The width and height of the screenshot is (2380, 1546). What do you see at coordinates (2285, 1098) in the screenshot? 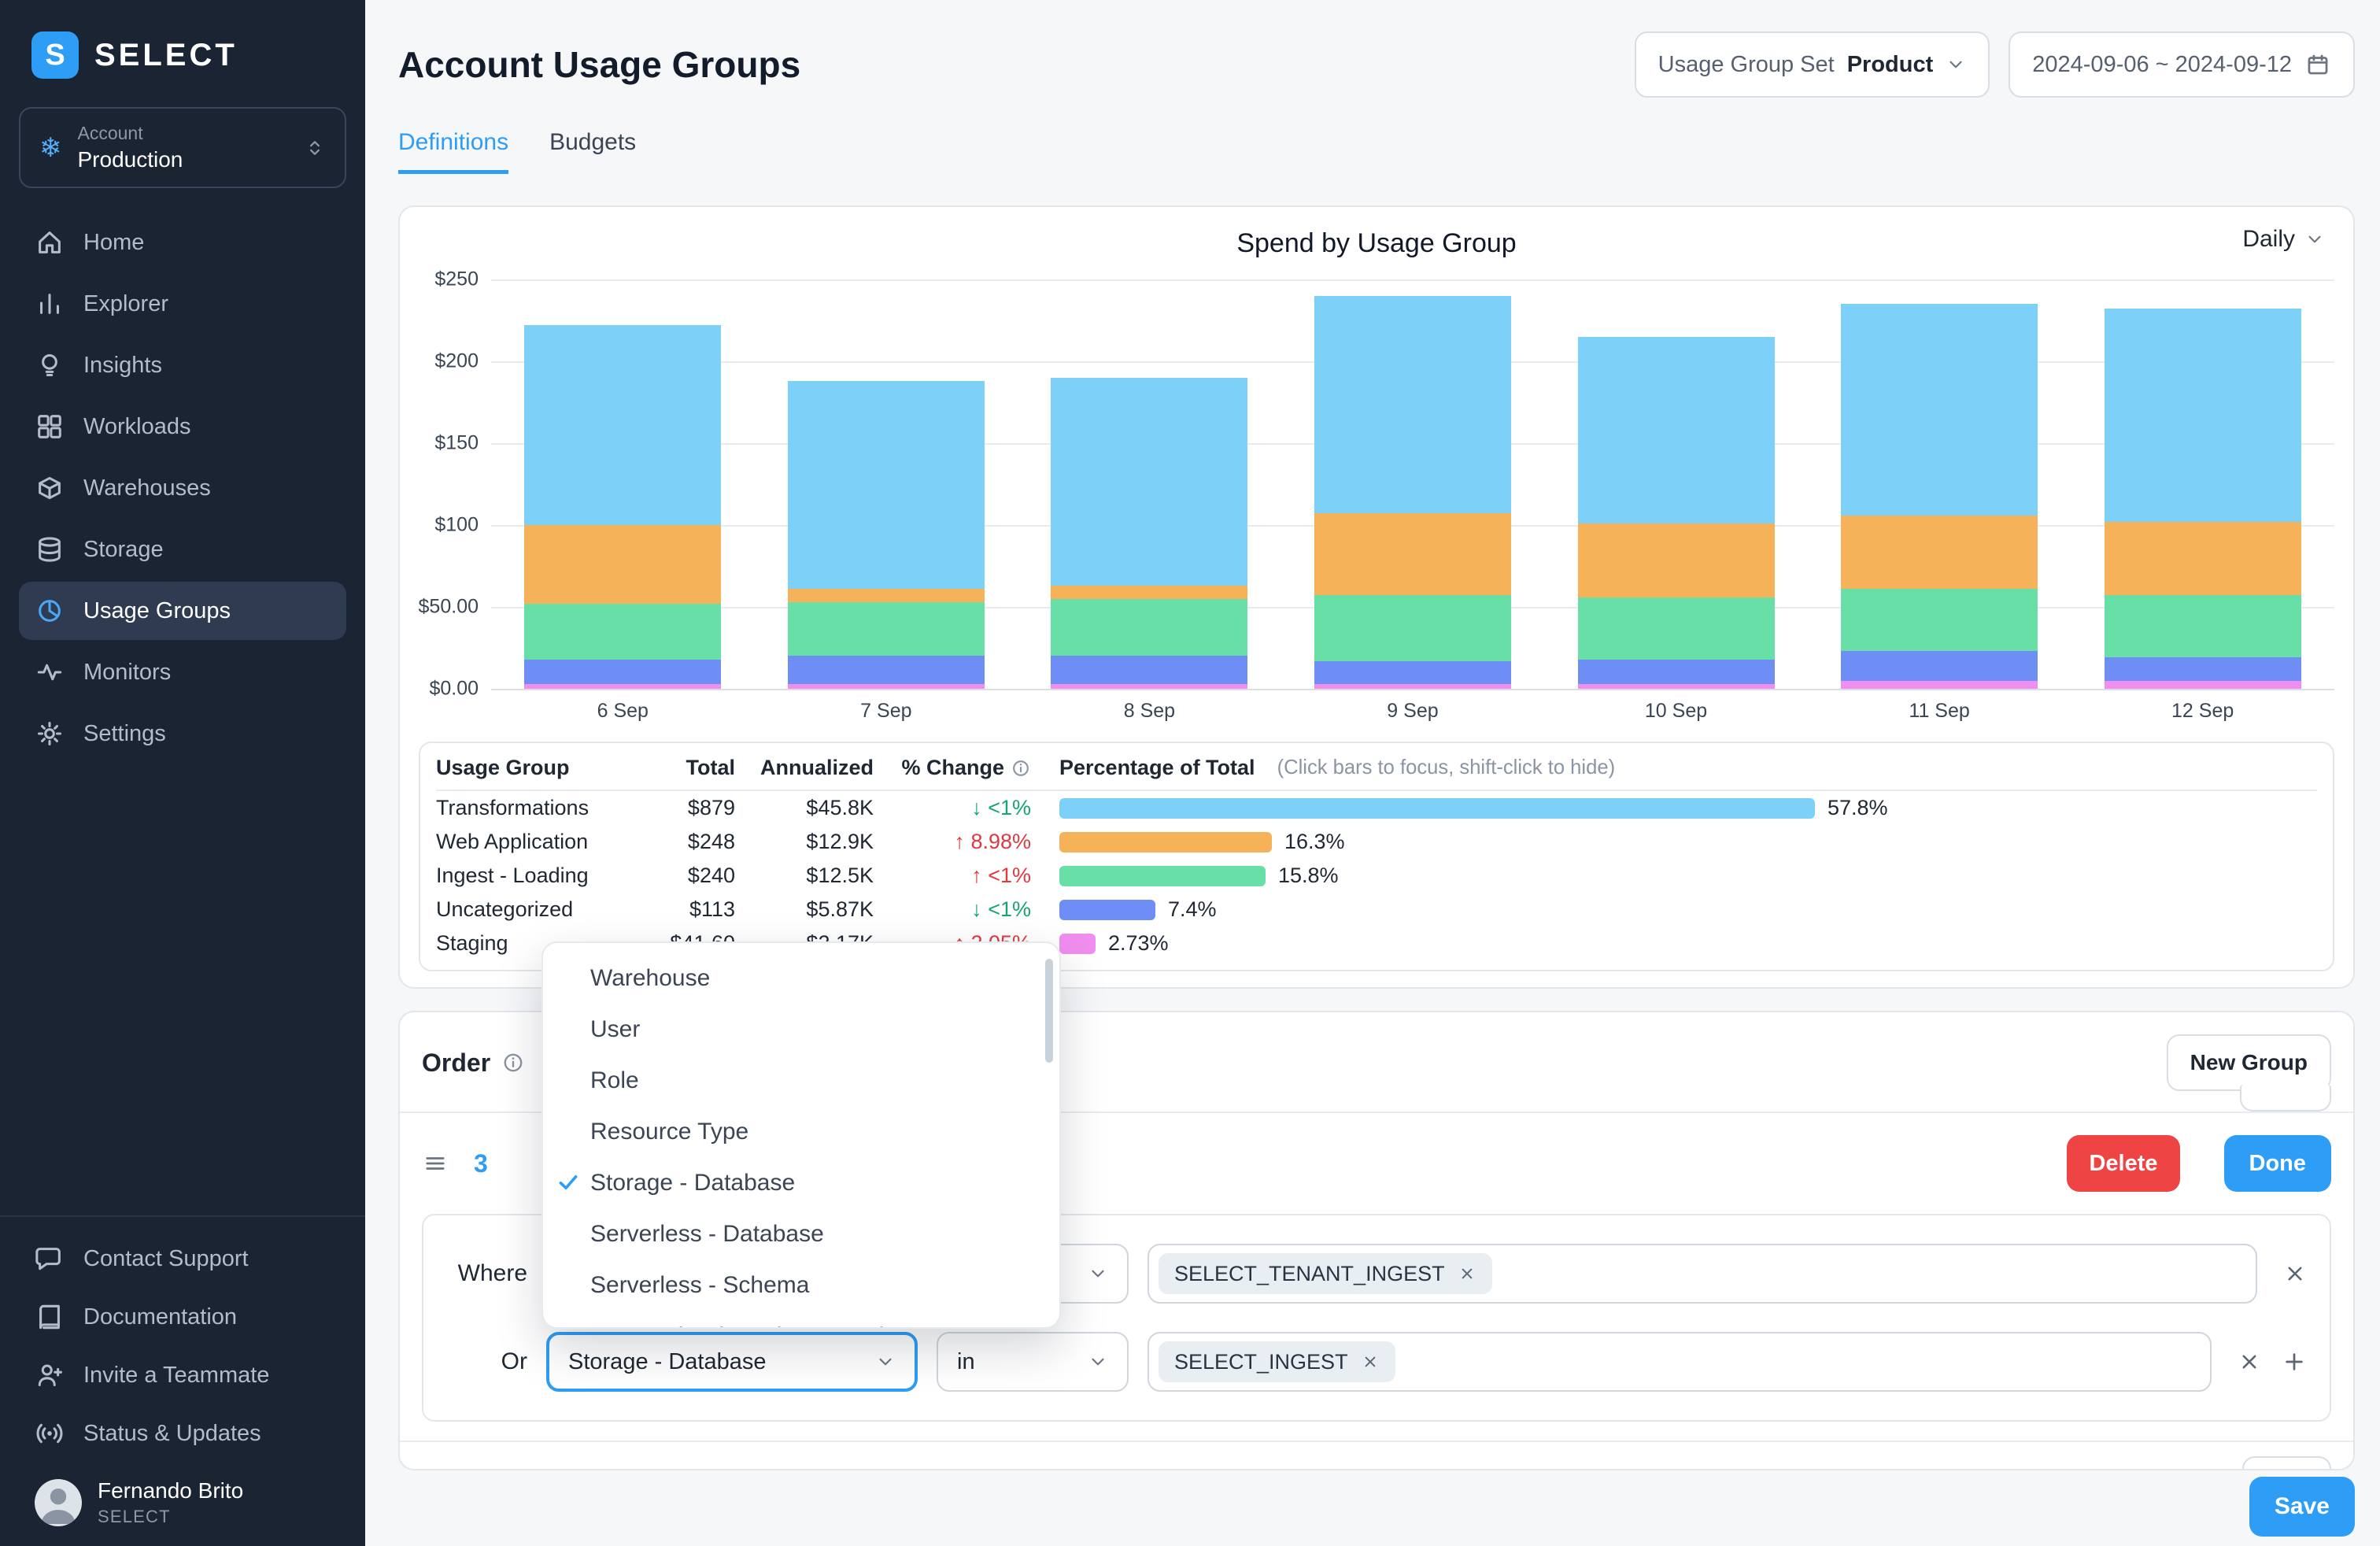
I see `edit-button-partial` at bounding box center [2285, 1098].